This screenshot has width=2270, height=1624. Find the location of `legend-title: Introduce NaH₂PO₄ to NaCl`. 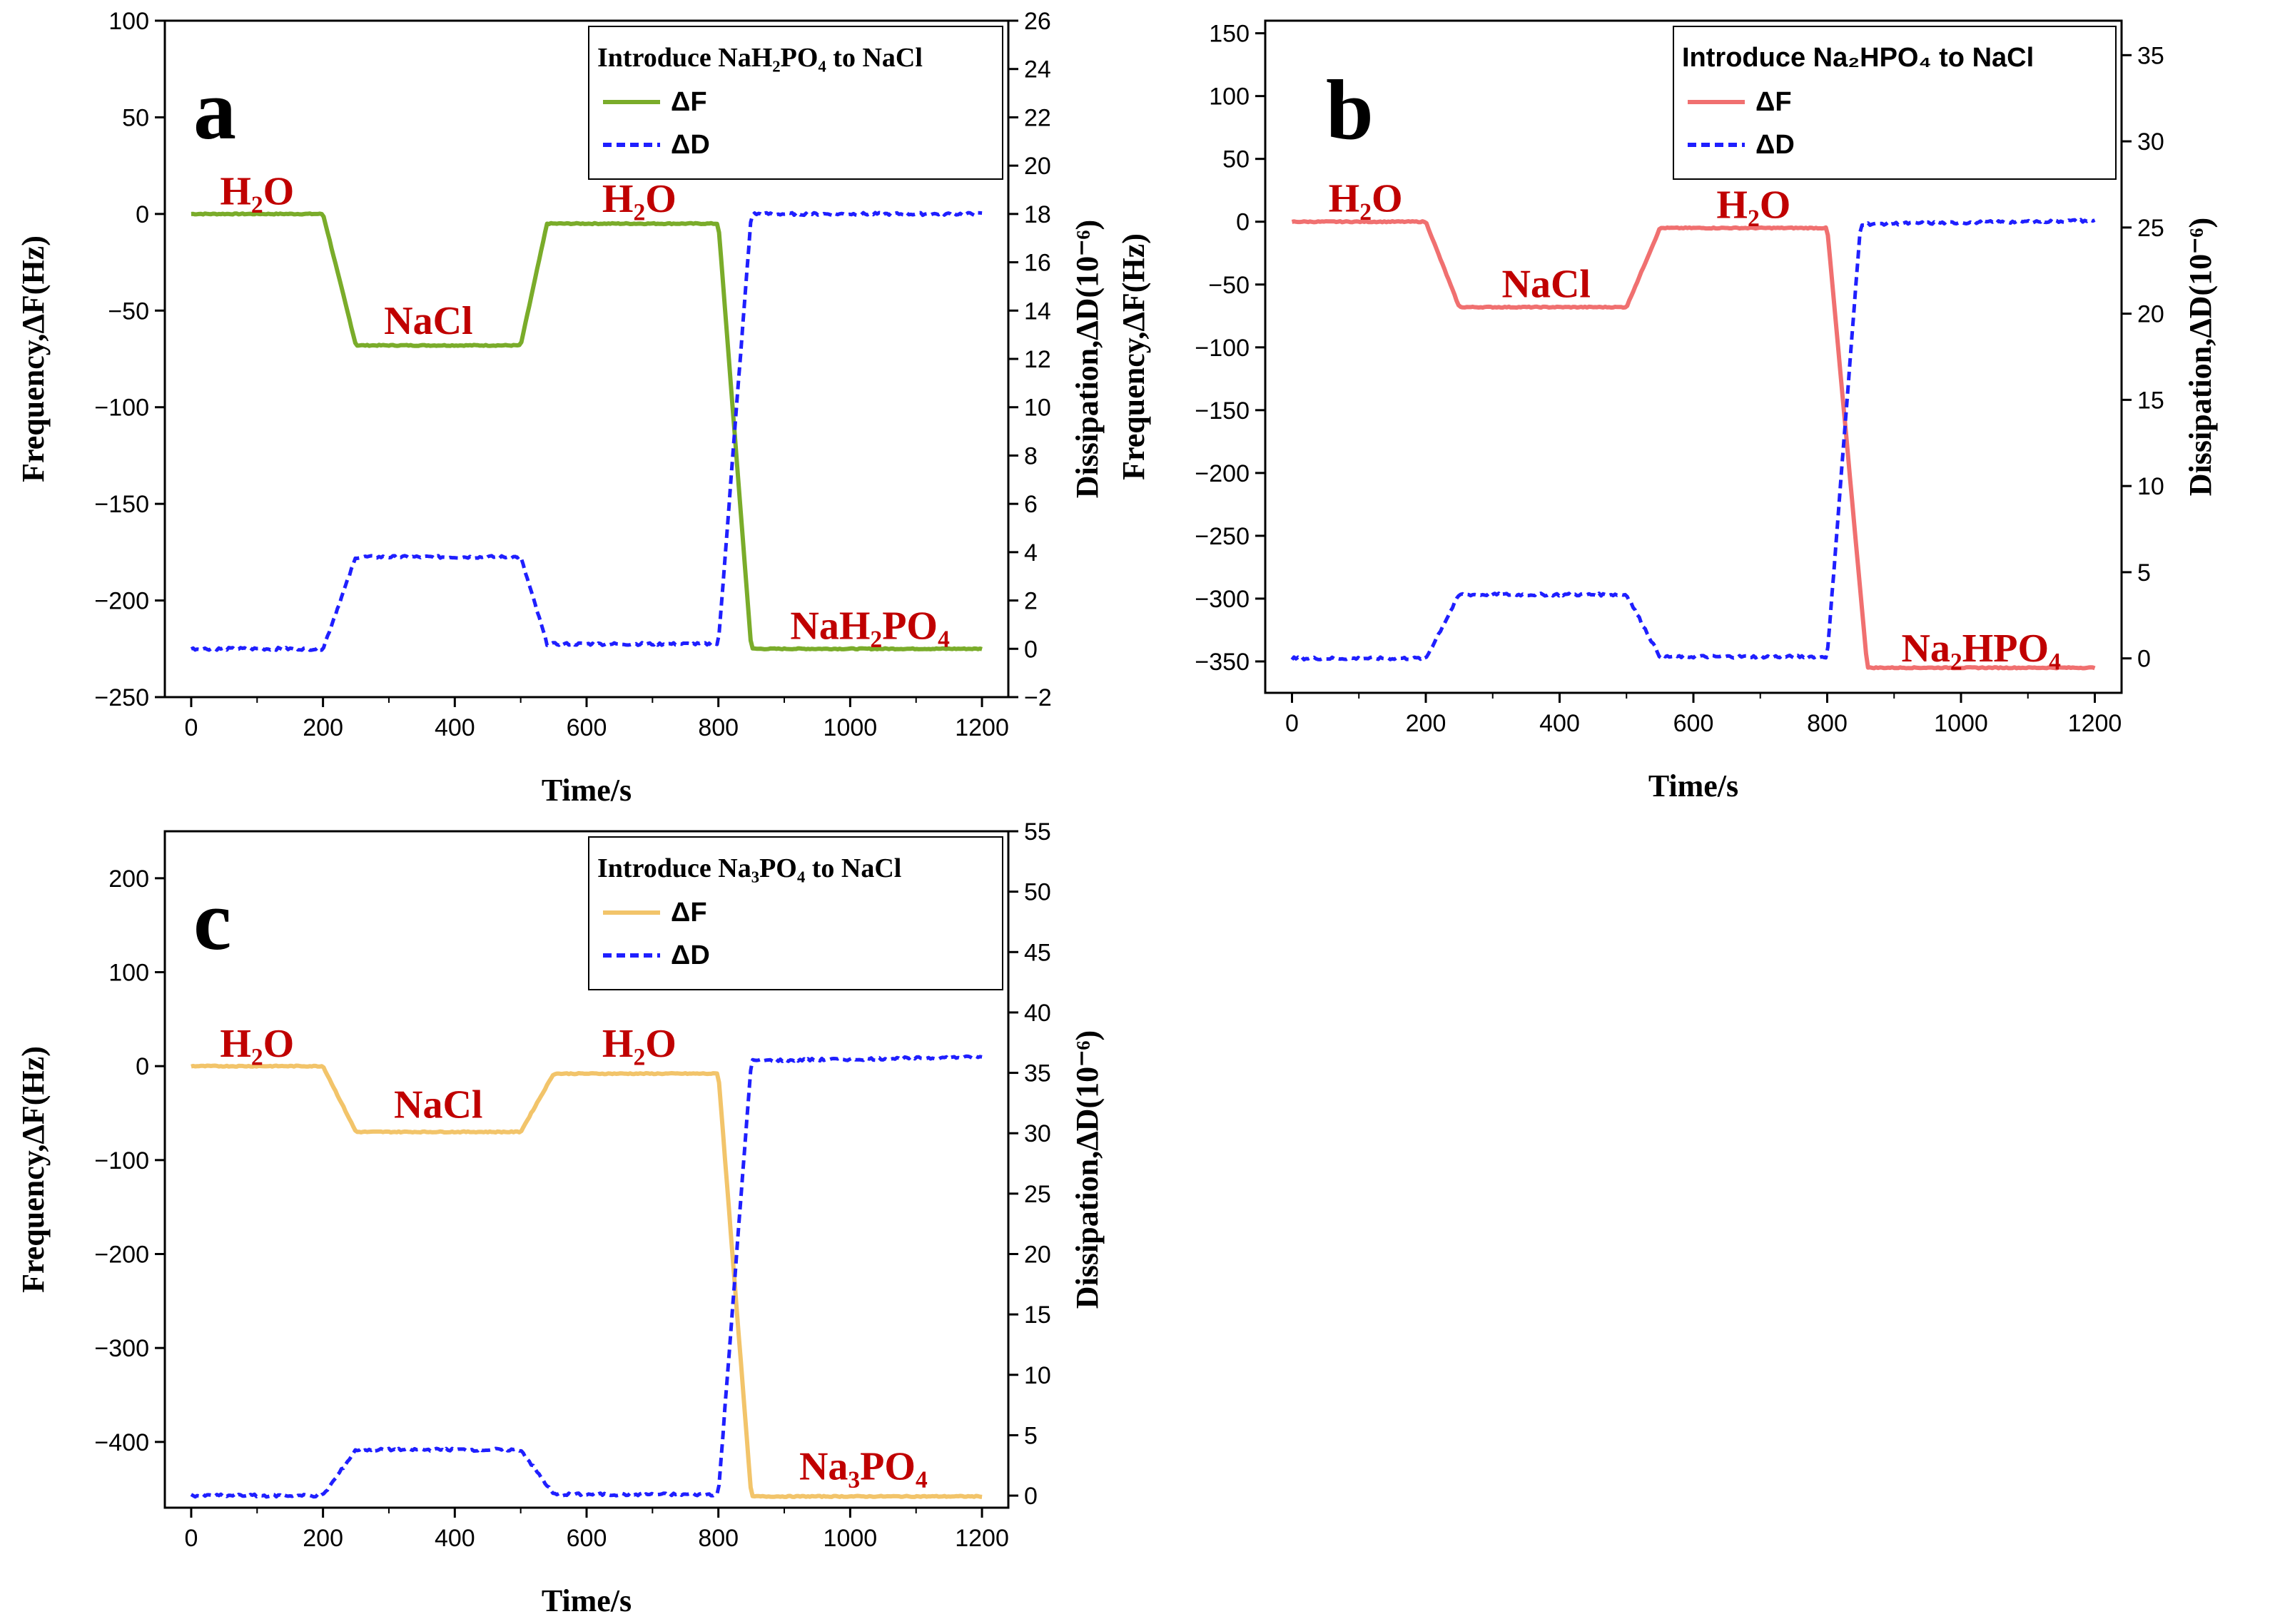

legend-title: Introduce NaH₂PO₄ to NaCl is located at coordinates (760, 58).